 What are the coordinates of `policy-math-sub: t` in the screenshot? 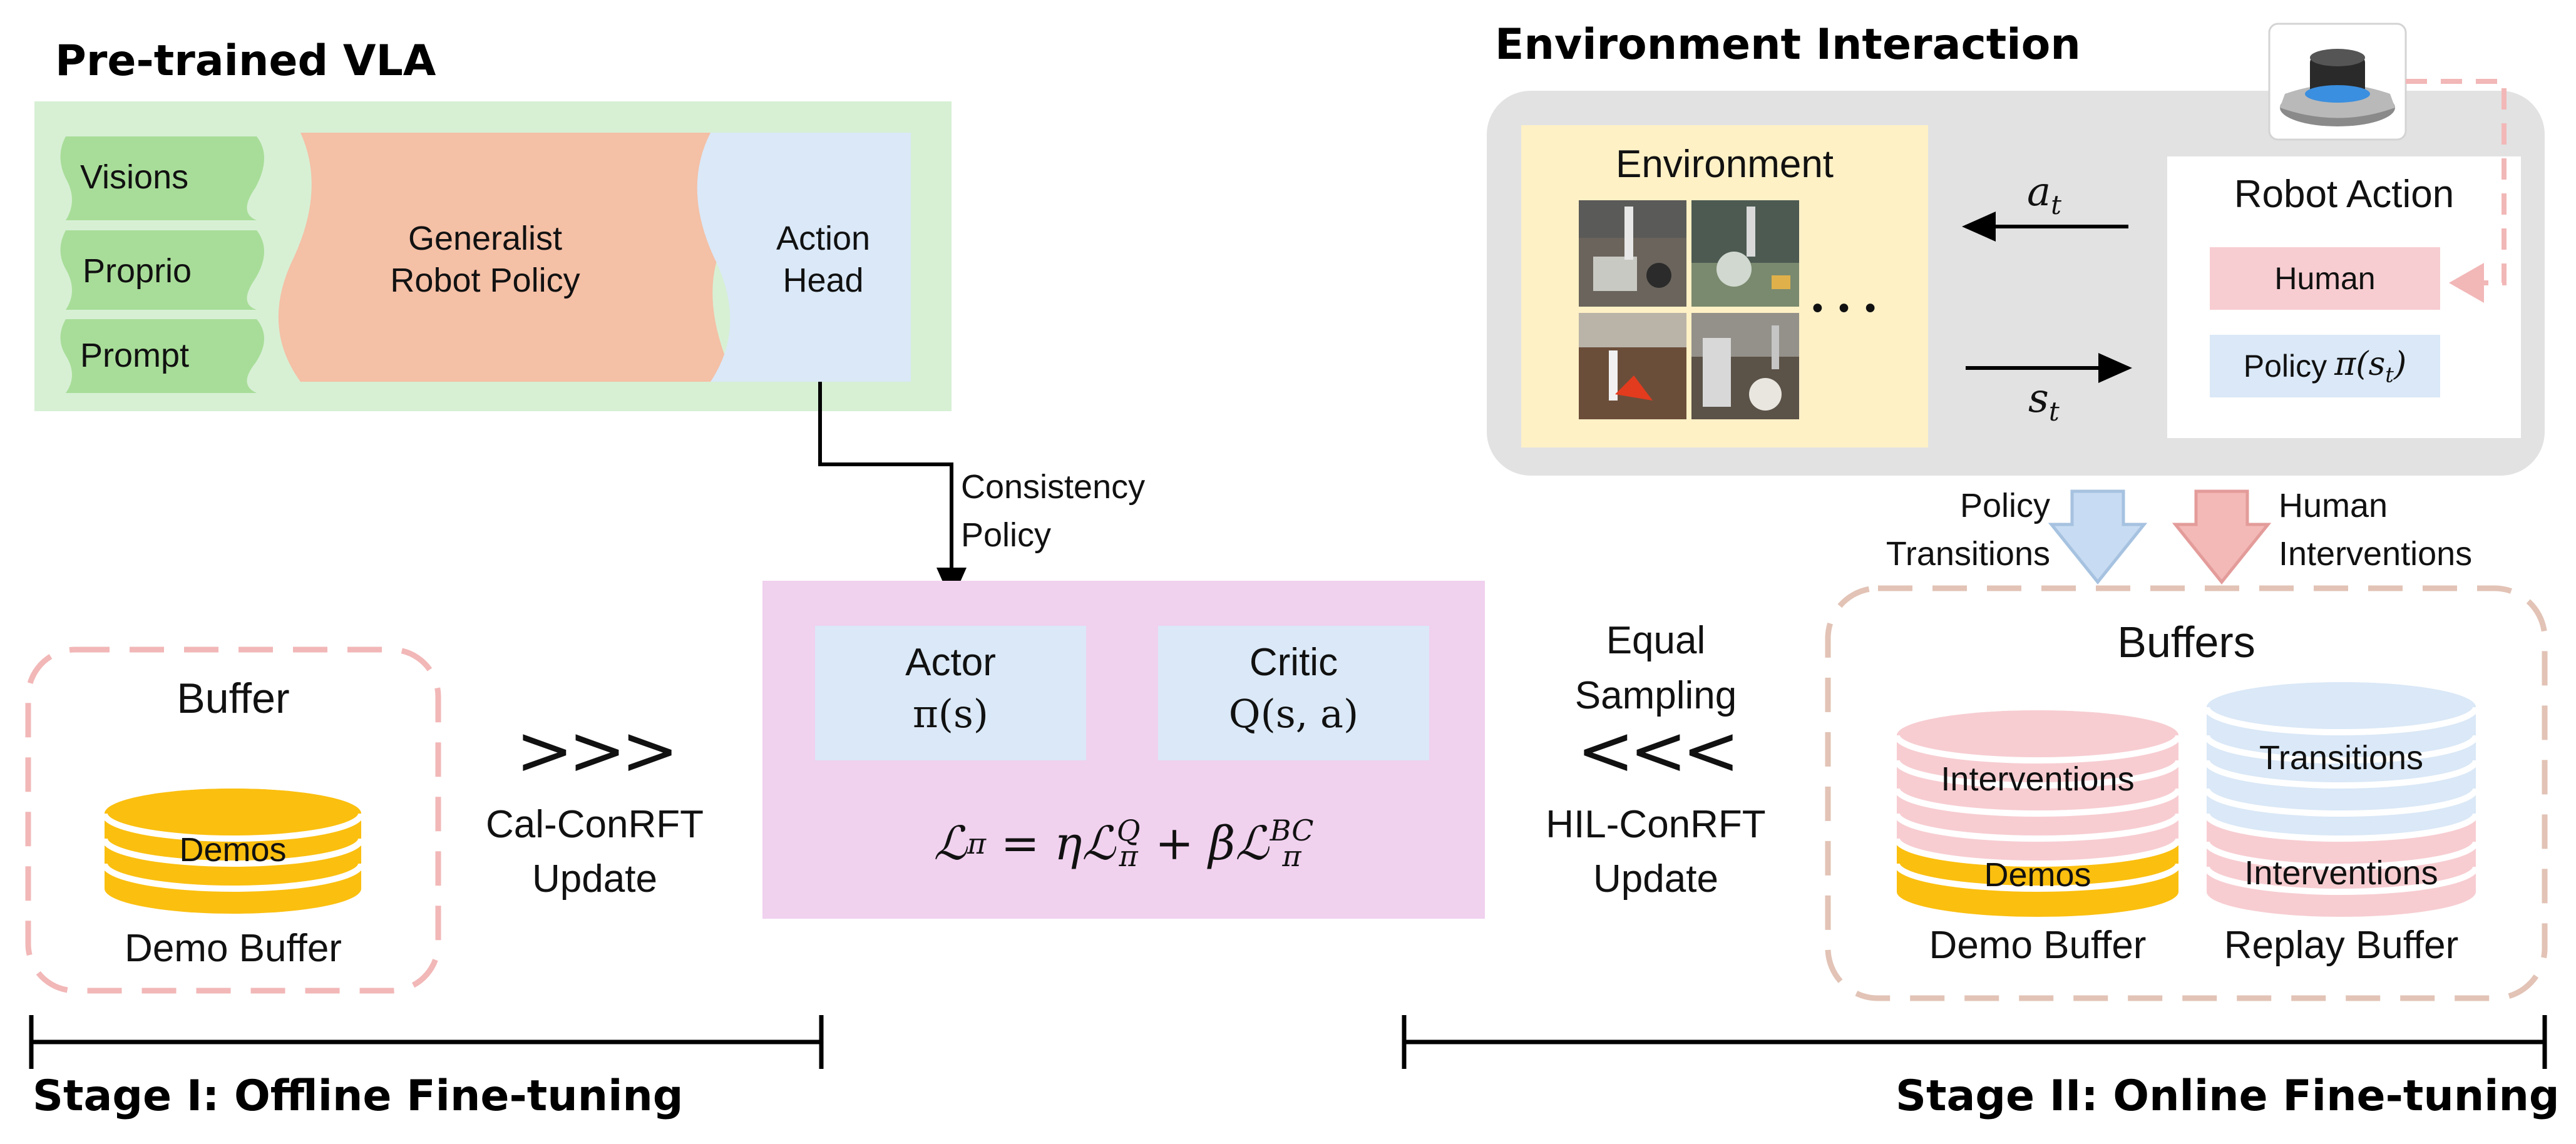 It's located at (2389, 374).